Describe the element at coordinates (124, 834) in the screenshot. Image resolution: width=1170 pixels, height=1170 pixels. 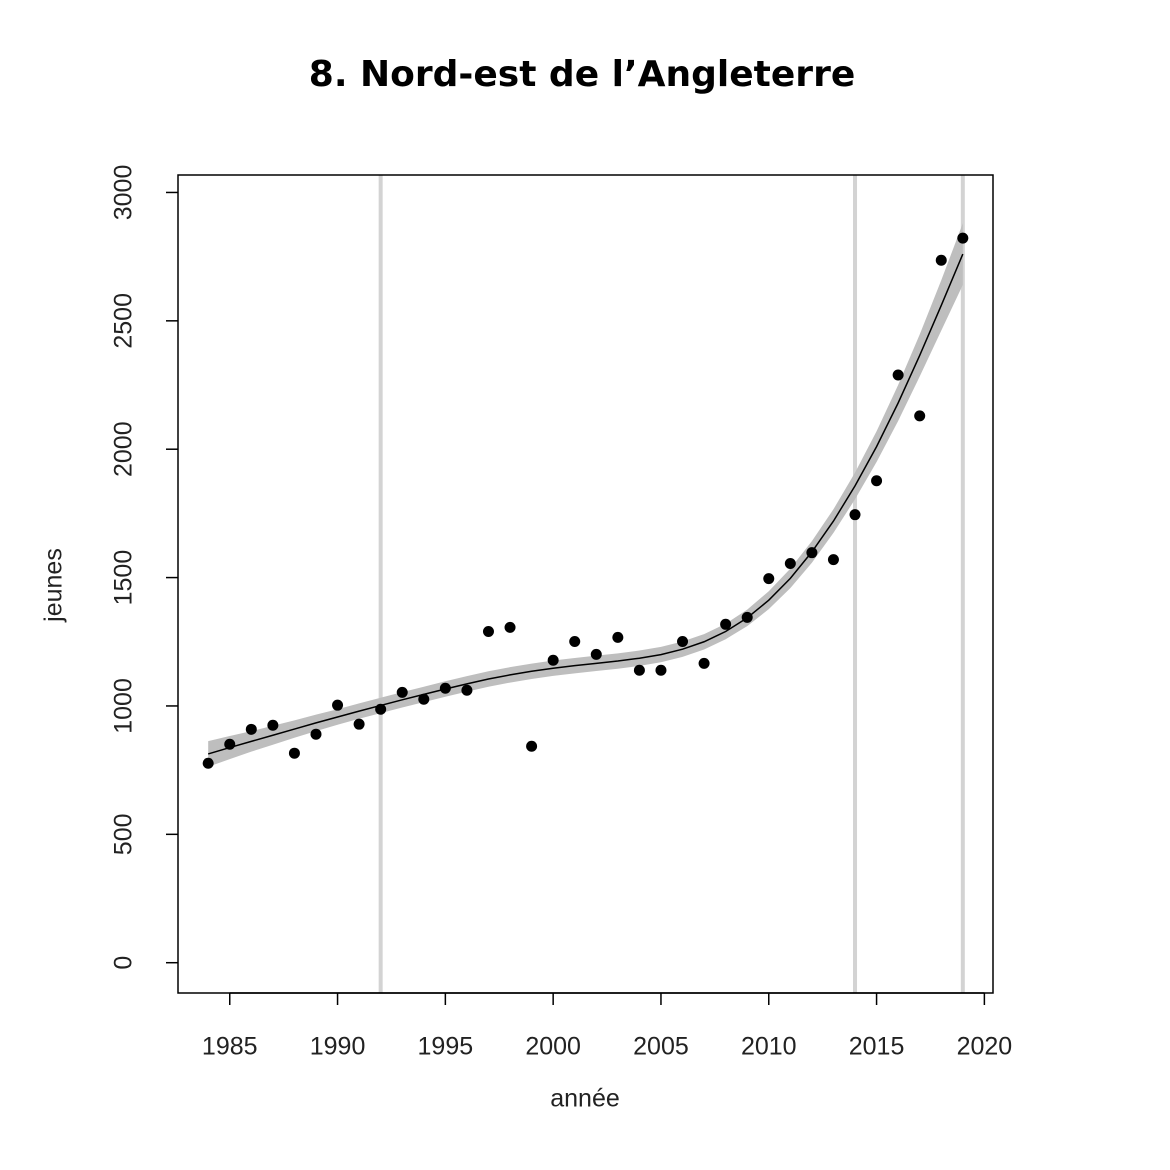
I see `y-tick-label: 500` at that location.